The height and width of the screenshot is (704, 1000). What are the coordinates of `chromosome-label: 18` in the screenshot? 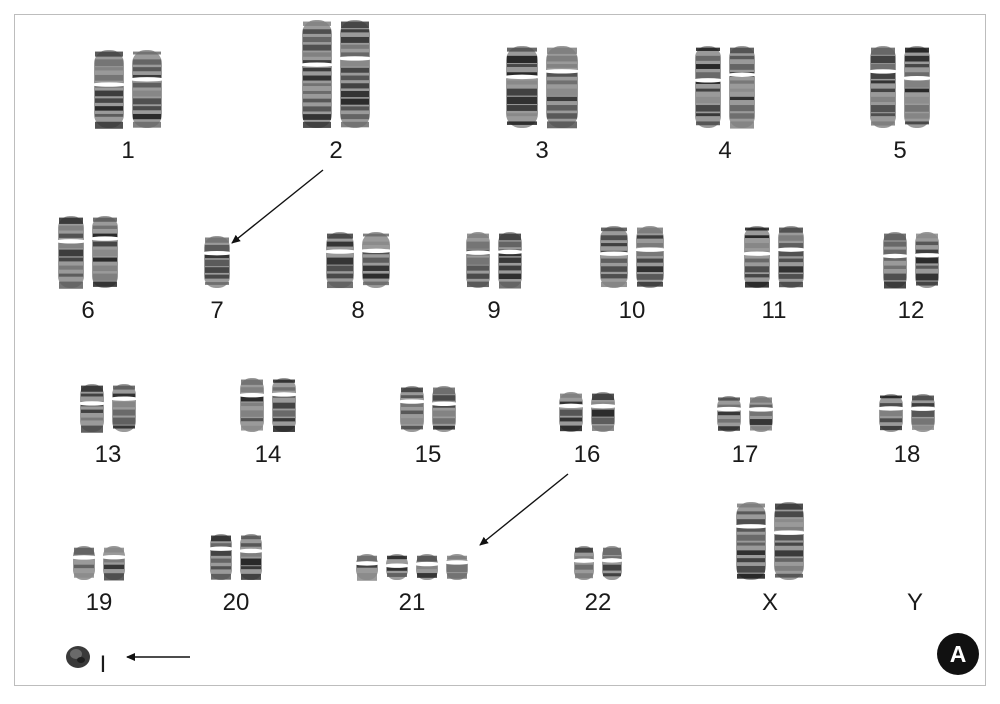 It's located at (907, 454).